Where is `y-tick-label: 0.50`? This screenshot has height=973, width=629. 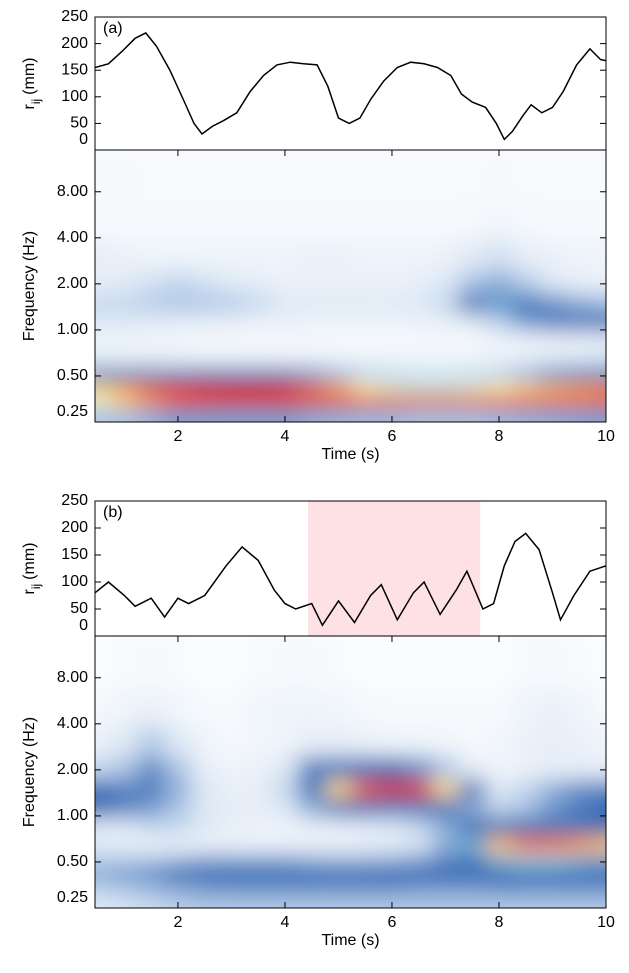 y-tick-label: 0.50 is located at coordinates (72, 375).